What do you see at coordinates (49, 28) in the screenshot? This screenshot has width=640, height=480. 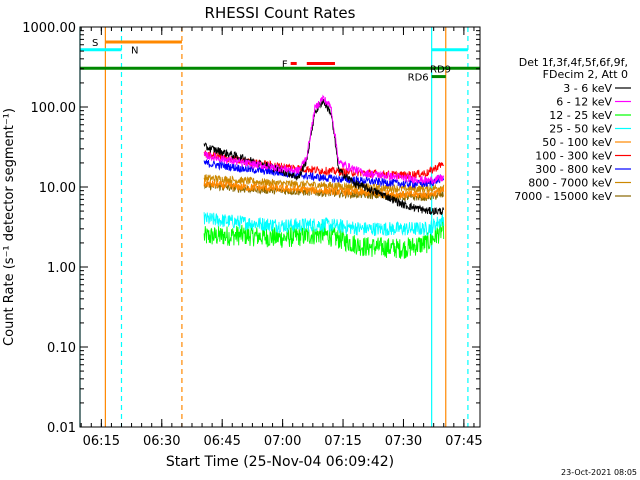 I see `y-tick-label: 1000.00` at bounding box center [49, 28].